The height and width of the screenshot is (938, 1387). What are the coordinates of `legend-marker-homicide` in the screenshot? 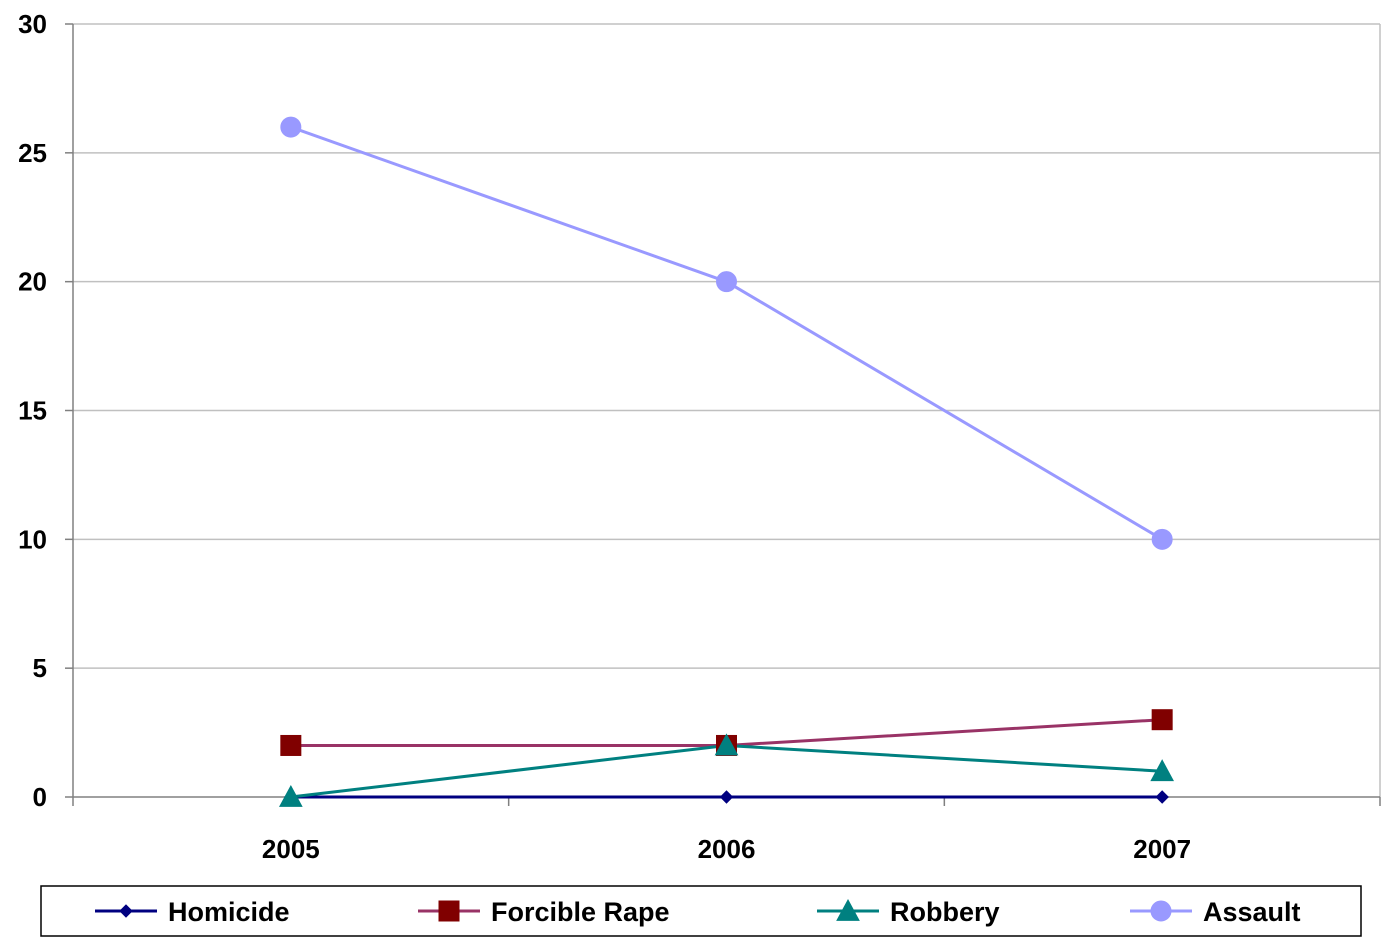 It's located at (126, 911).